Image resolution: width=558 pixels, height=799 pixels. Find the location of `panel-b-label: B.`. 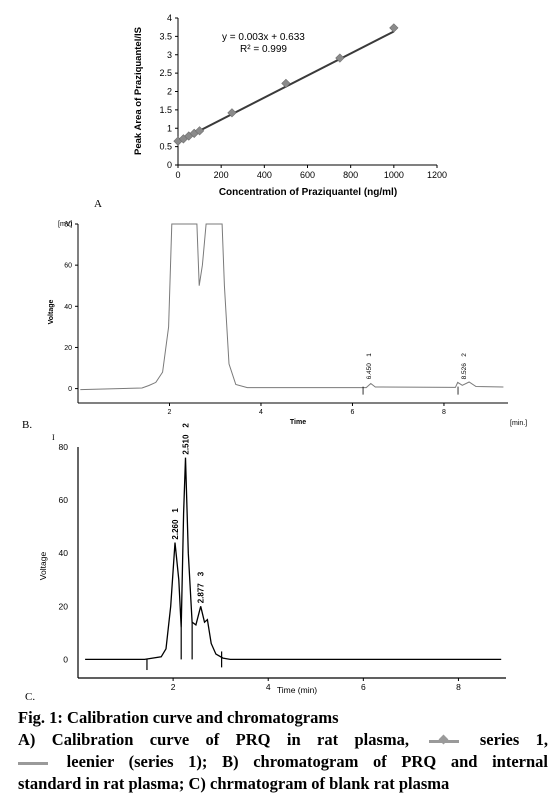

panel-b-label: B. is located at coordinates (27, 425).